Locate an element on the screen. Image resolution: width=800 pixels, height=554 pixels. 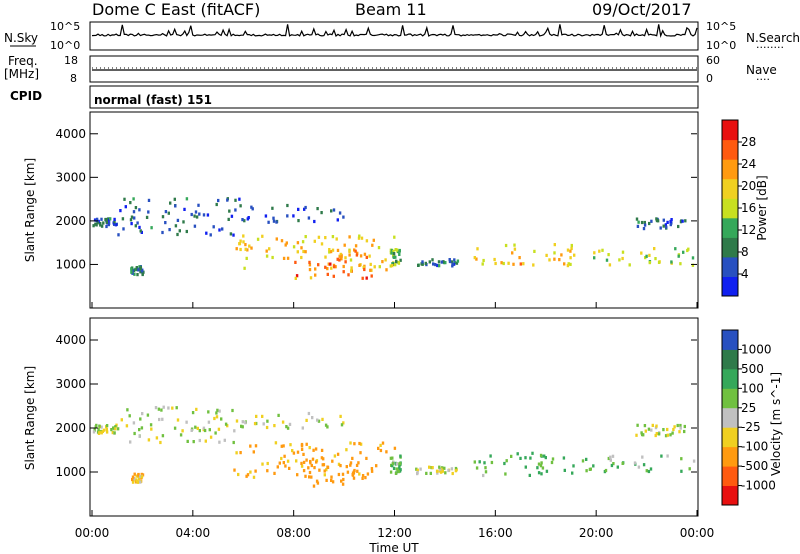
colorbar-tick-label: 100 is located at coordinates (752, 388).